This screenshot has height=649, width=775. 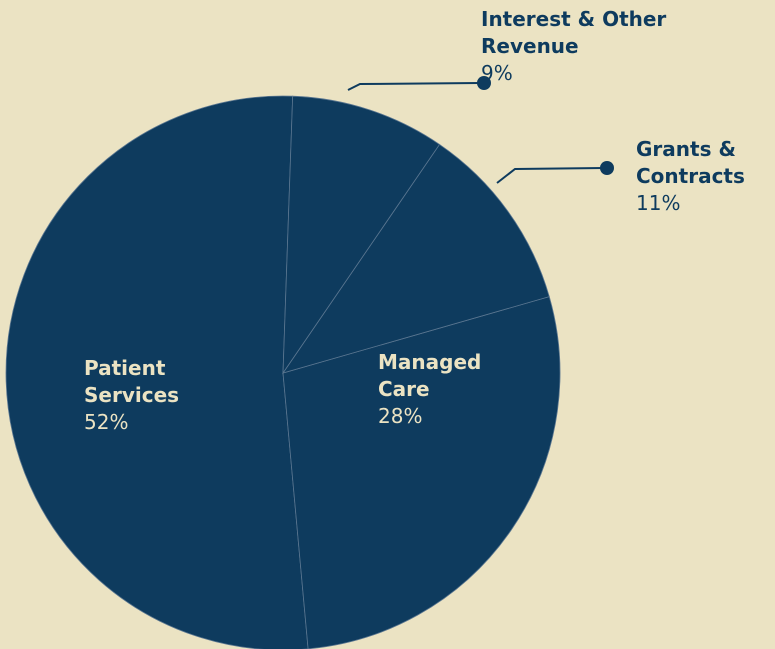 What do you see at coordinates (400, 416) in the screenshot?
I see `value-label: 28%` at bounding box center [400, 416].